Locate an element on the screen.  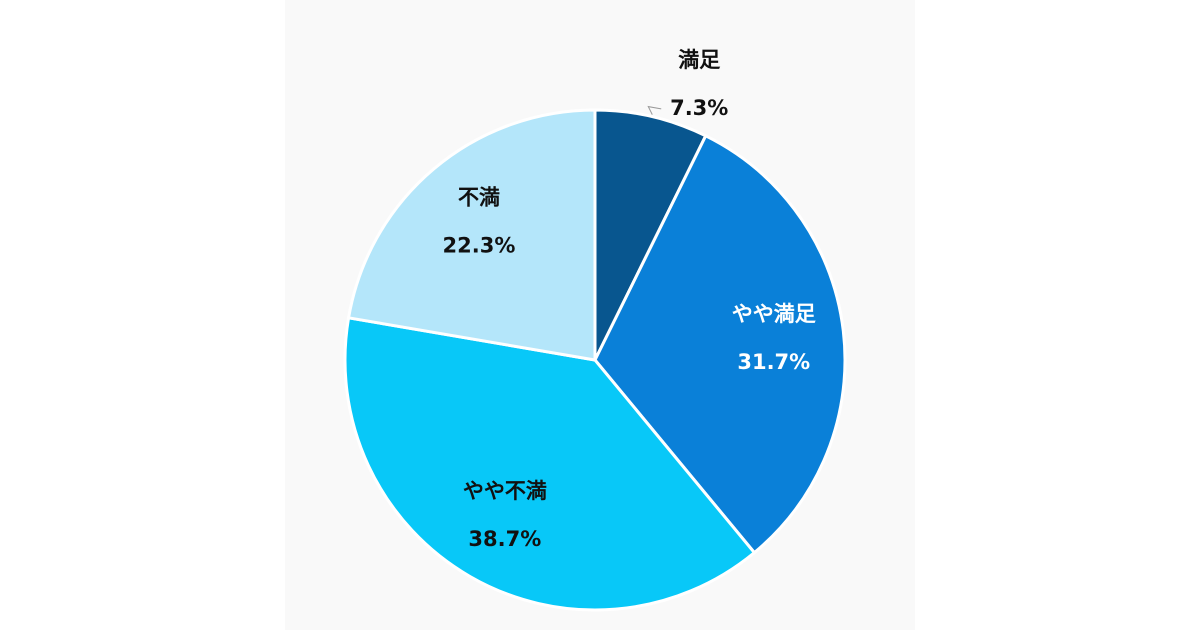
value-label: 22.3% is located at coordinates (479, 245).